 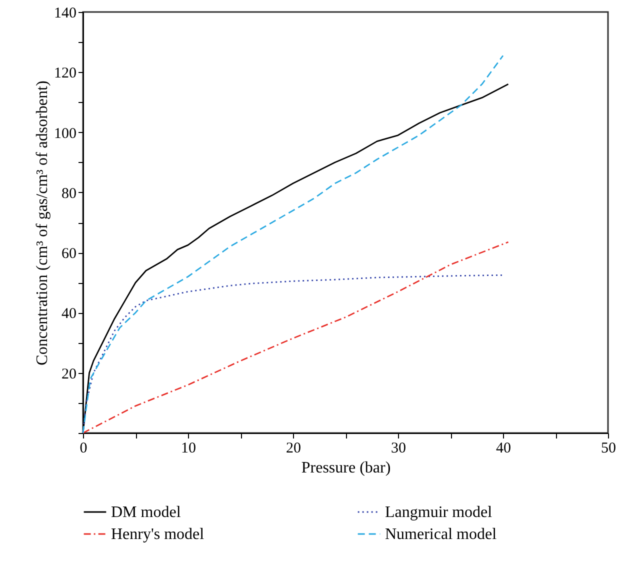 I want to click on x-tick-label: 20, so click(x=293, y=448).